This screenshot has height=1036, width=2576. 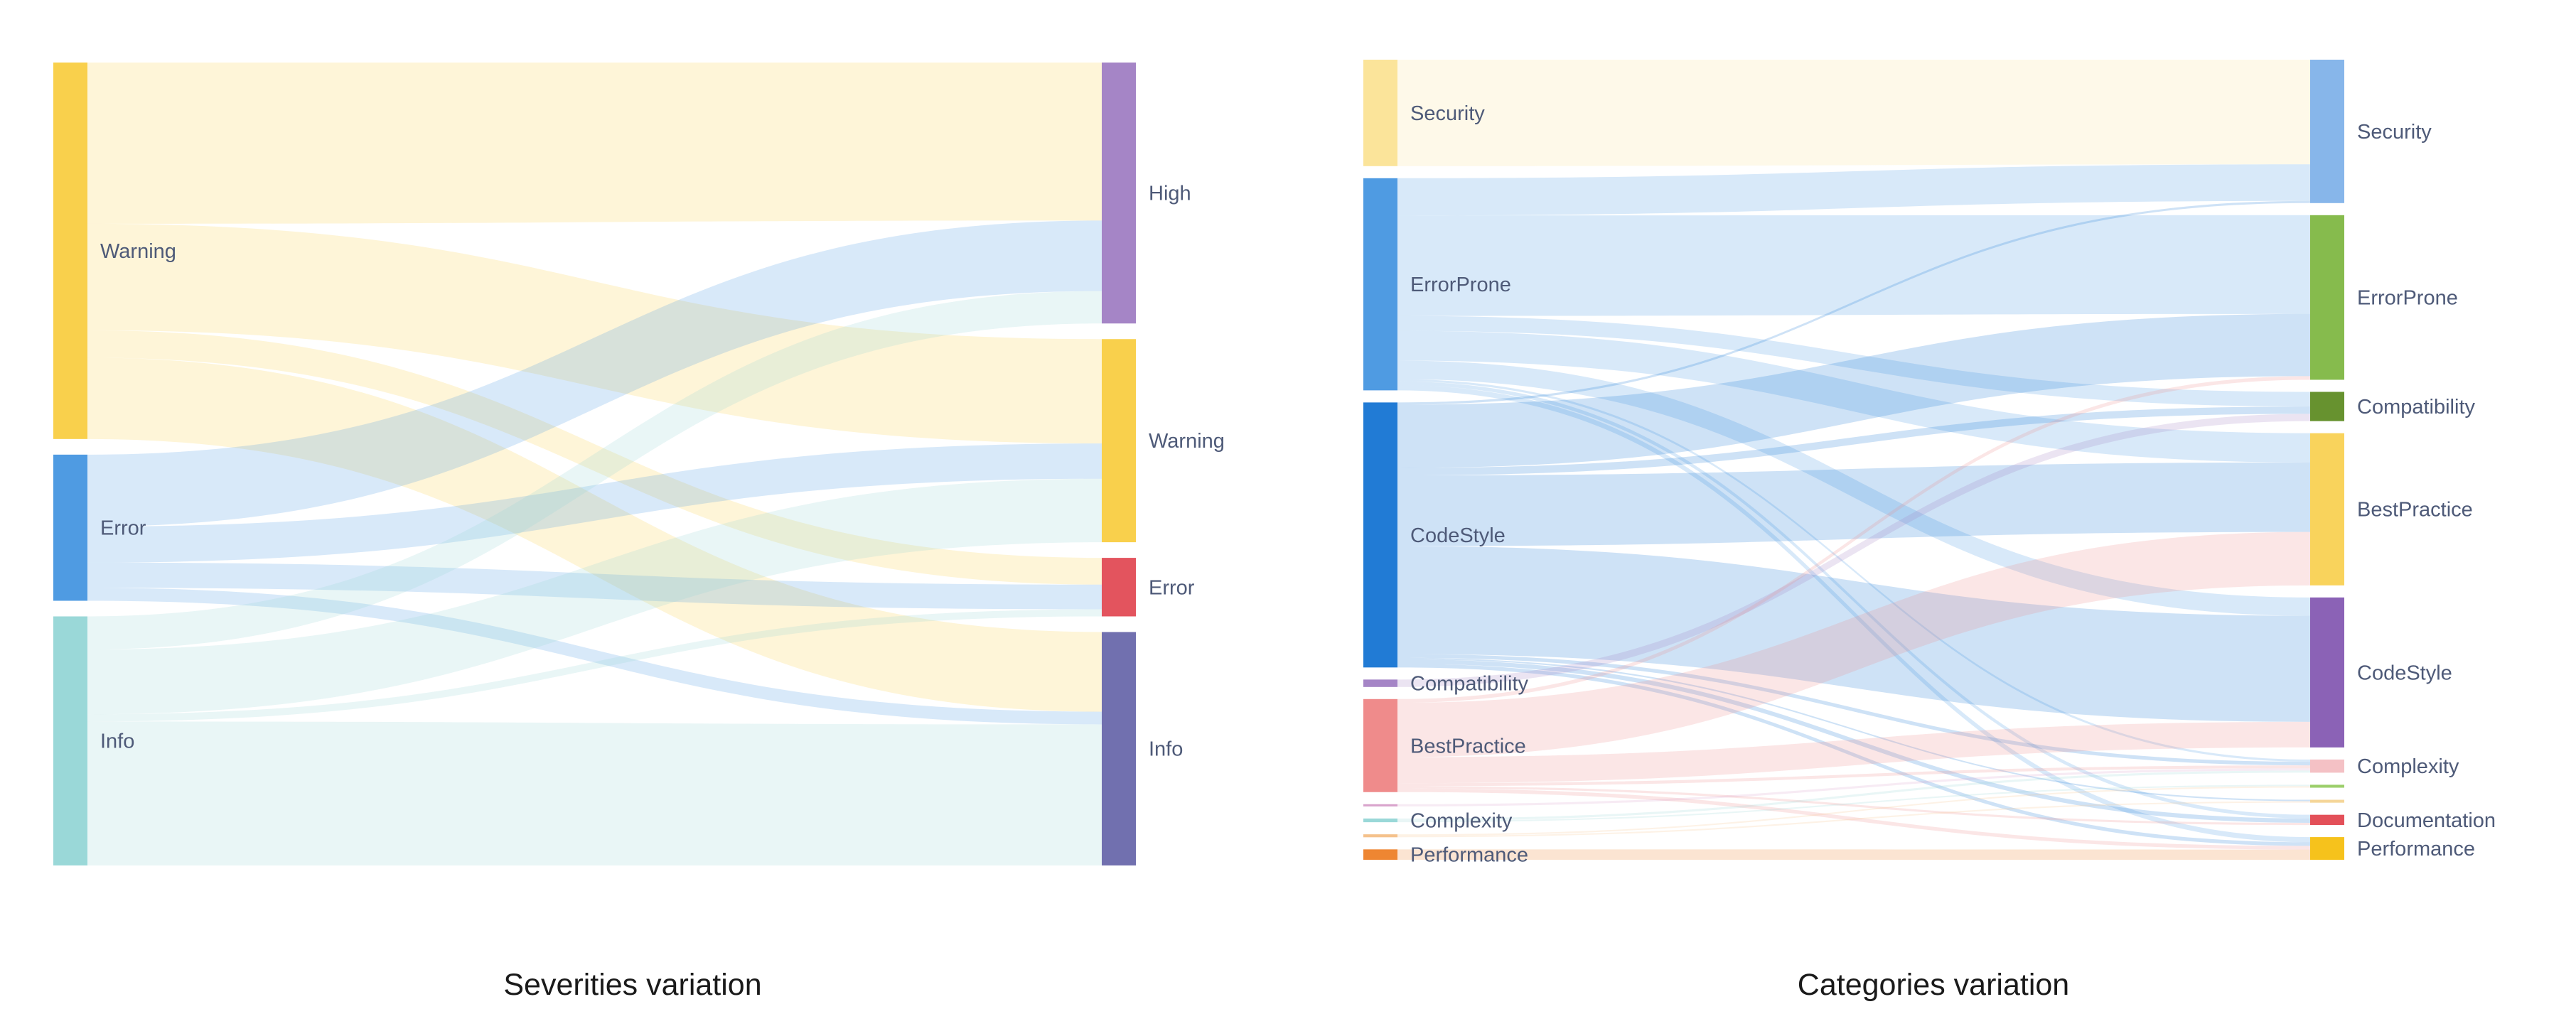 What do you see at coordinates (1853, 265) in the screenshot?
I see `categories-link-errorprone-to-errorprone` at bounding box center [1853, 265].